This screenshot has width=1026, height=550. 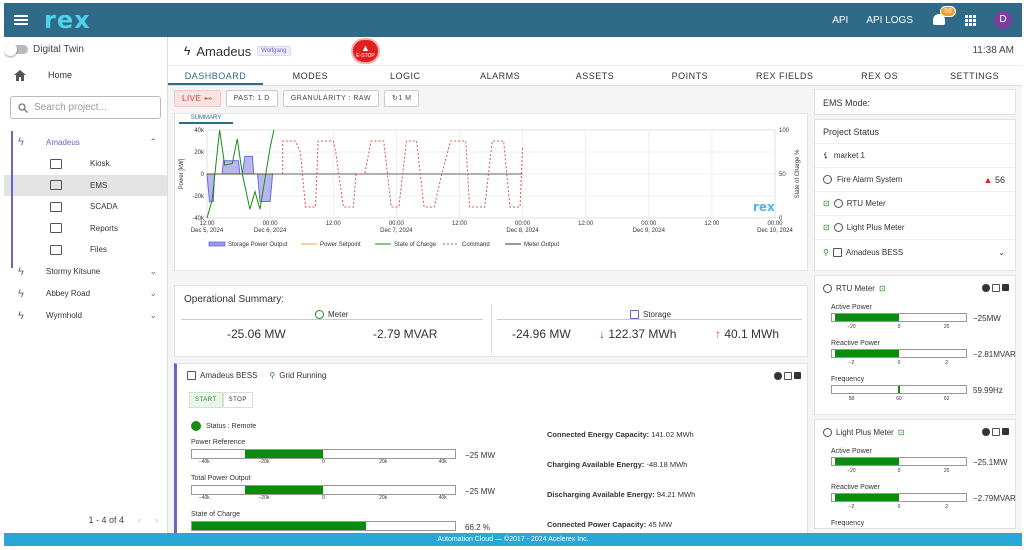 I want to click on avatar: D, so click(x=1003, y=20).